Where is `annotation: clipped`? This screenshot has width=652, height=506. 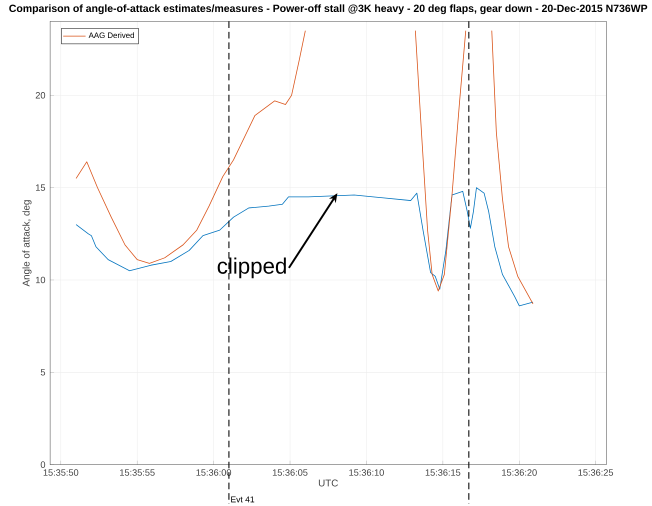 annotation: clipped is located at coordinates (252, 268).